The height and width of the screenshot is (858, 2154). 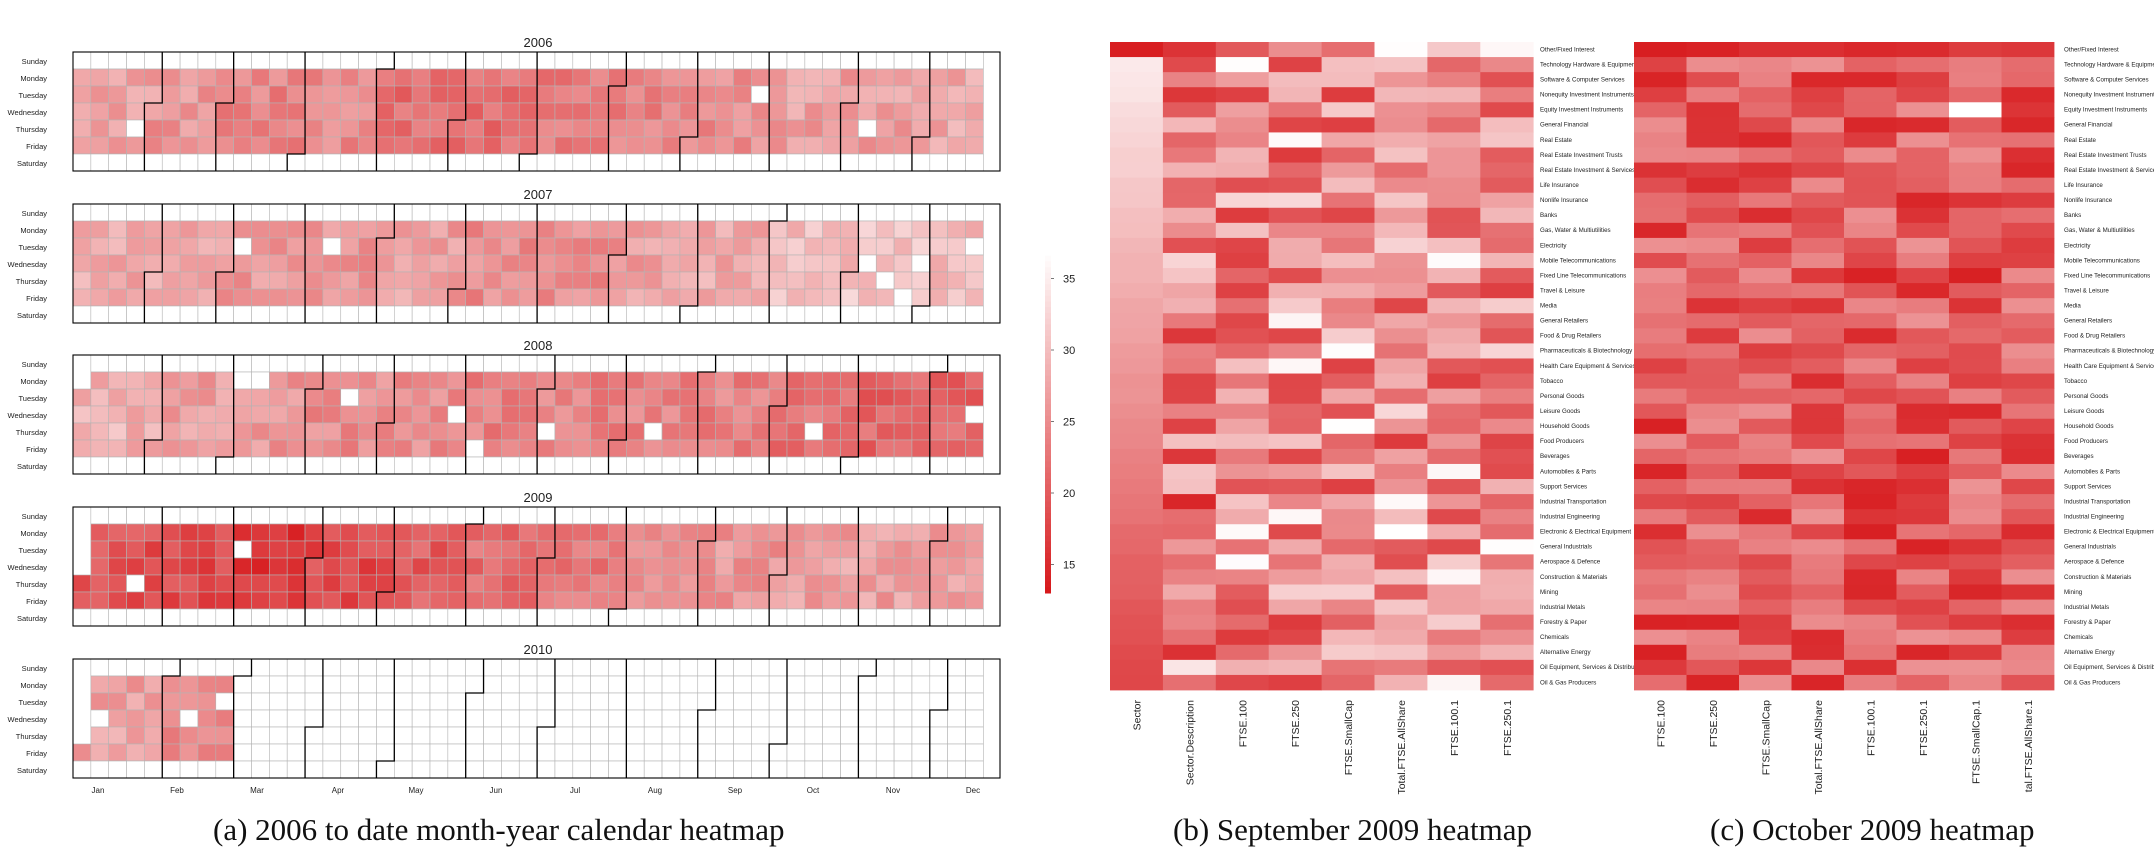 What do you see at coordinates (575, 790) in the screenshot?
I see `month-tick-label: Jul` at bounding box center [575, 790].